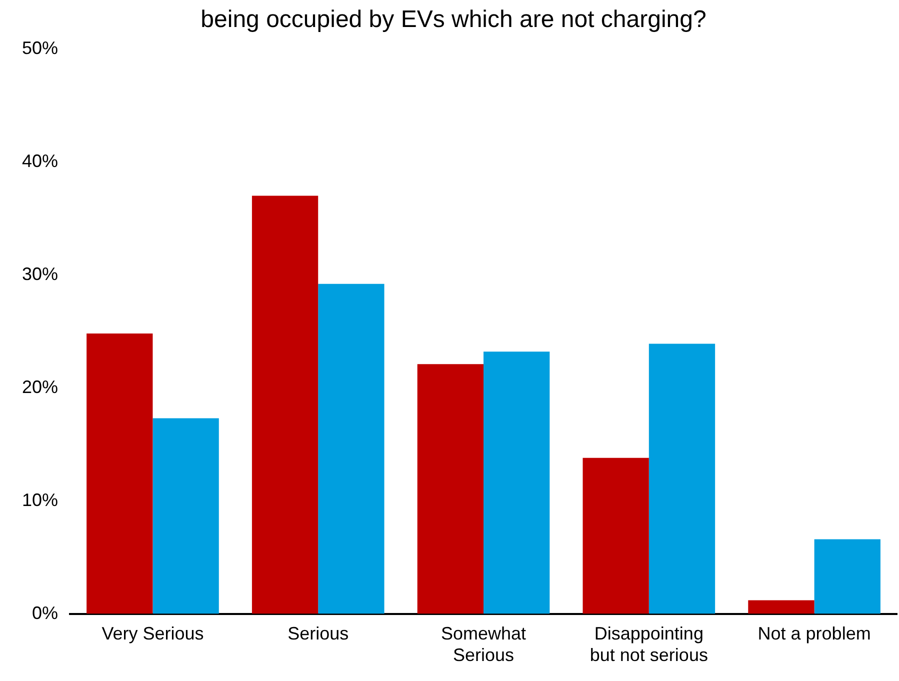  What do you see at coordinates (318, 634) in the screenshot?
I see `x-tick-label: Serious` at bounding box center [318, 634].